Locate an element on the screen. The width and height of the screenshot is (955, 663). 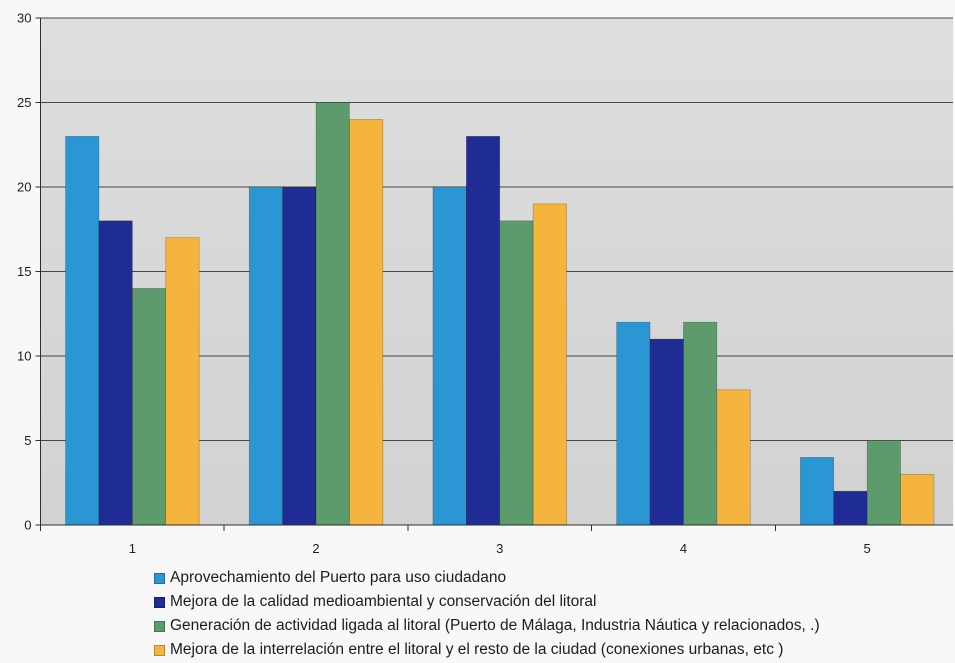
y-tick-label-25: 25 is located at coordinates (24, 102).